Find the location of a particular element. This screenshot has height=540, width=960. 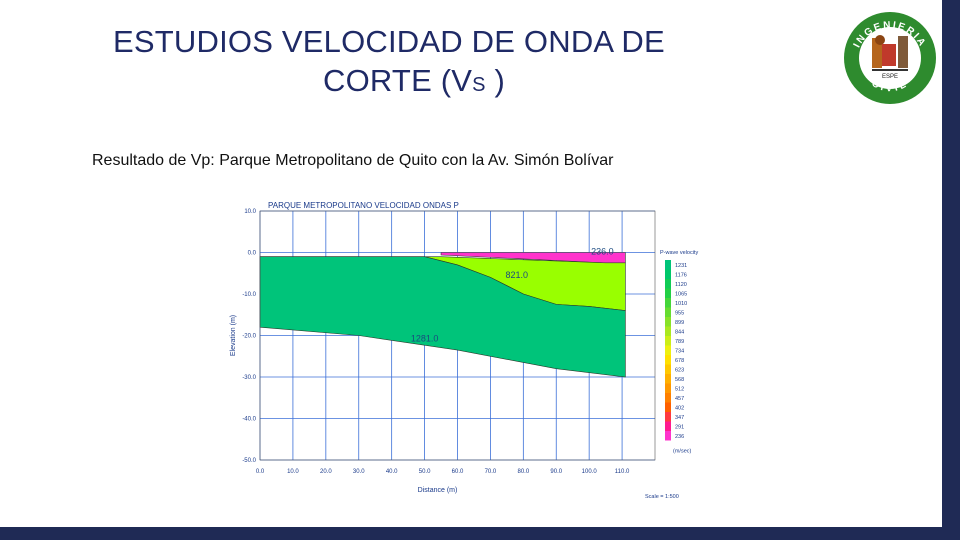

y-tick-label: 10.0 is located at coordinates (250, 212).